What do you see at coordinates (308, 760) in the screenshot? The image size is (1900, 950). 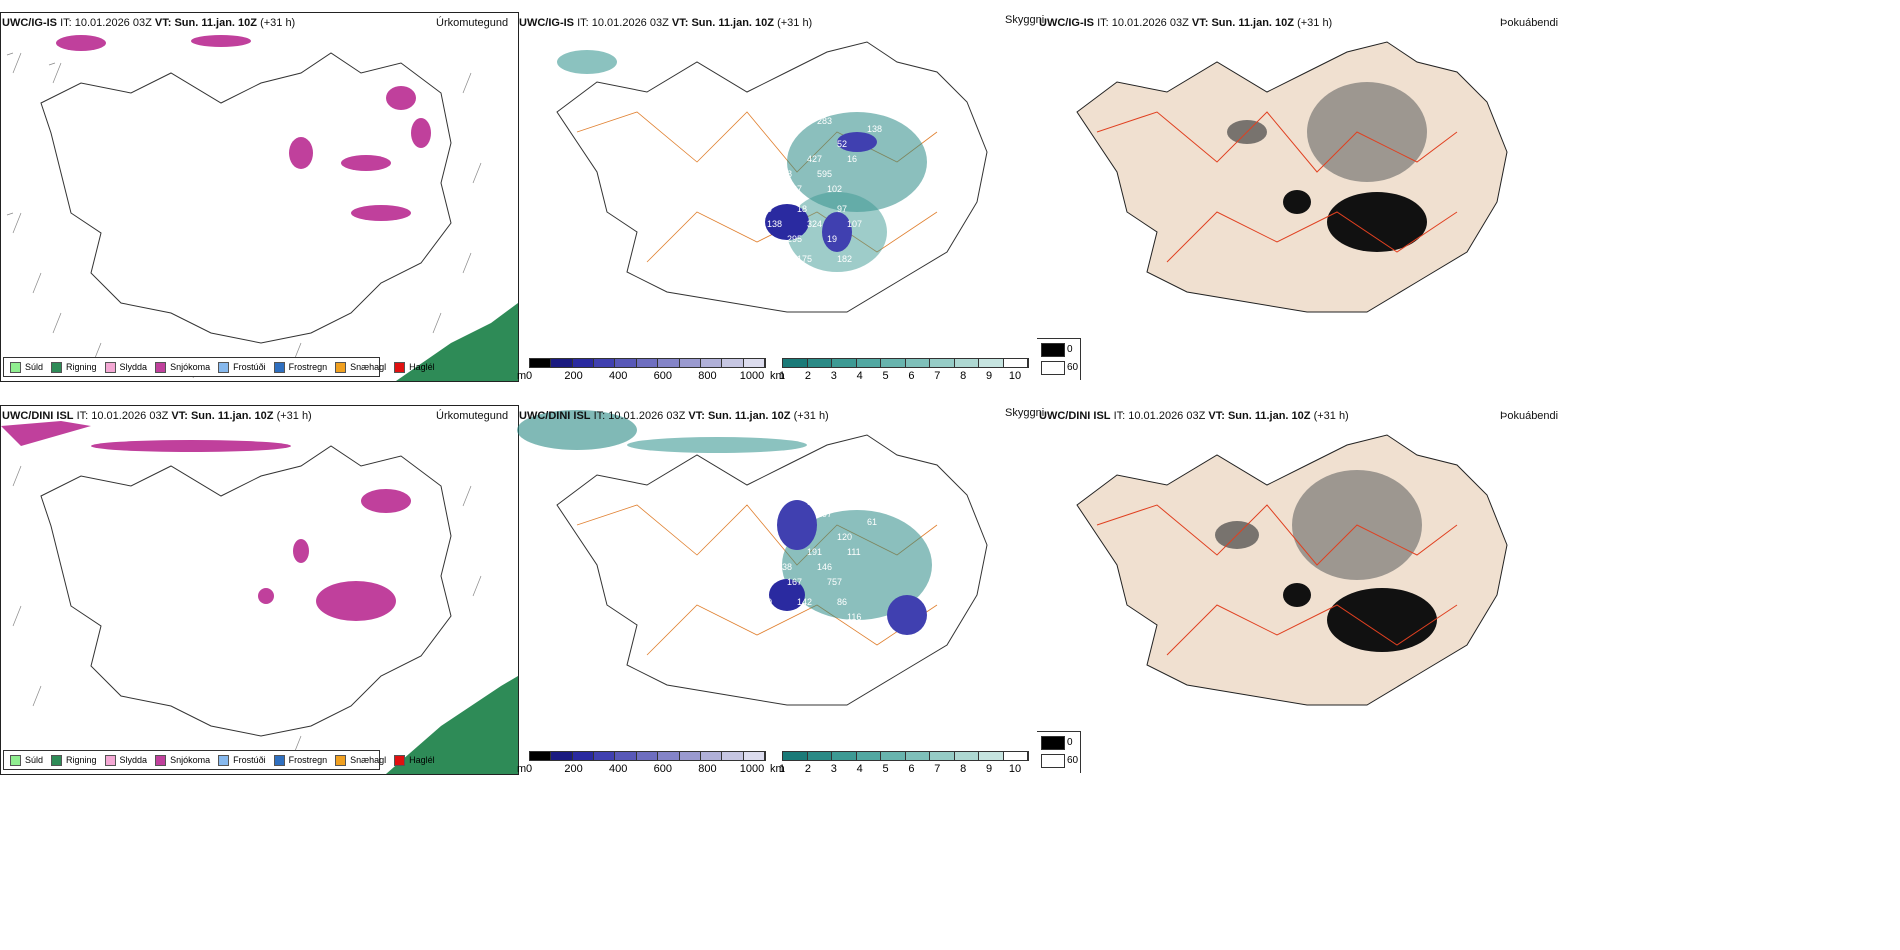 I see `legend-label: Frostregn` at bounding box center [308, 760].